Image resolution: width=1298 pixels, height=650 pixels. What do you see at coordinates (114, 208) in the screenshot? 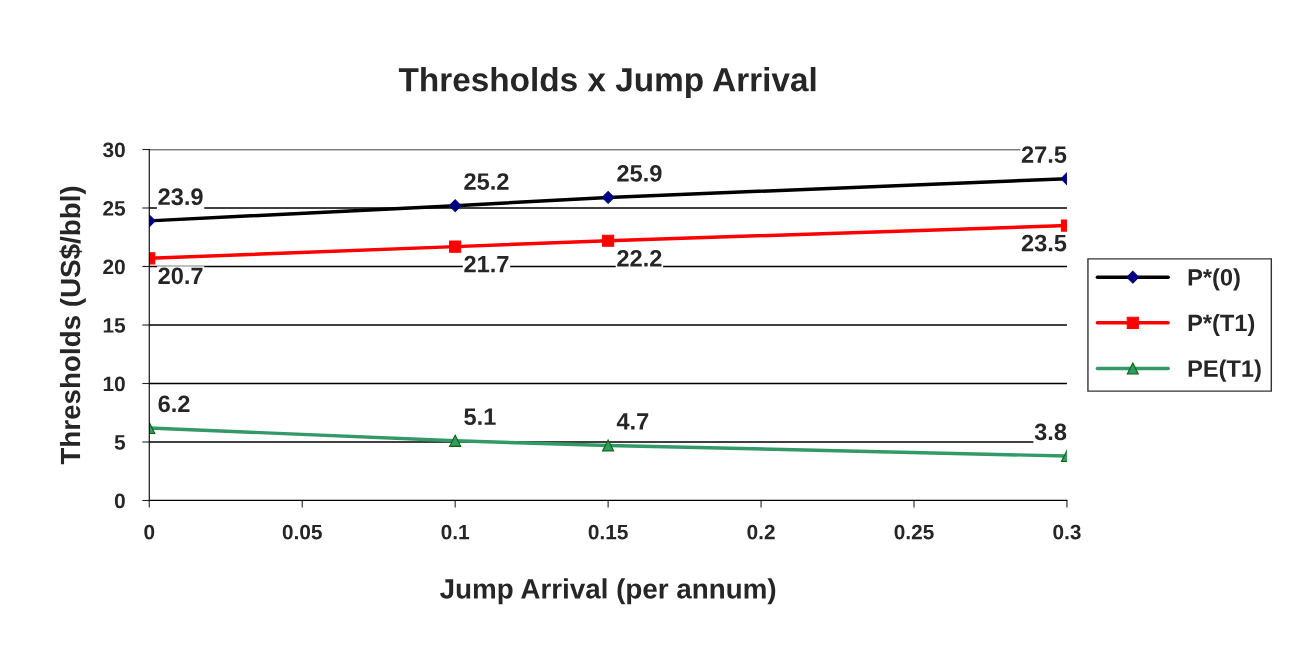
I see `y-tick-label: 25` at bounding box center [114, 208].